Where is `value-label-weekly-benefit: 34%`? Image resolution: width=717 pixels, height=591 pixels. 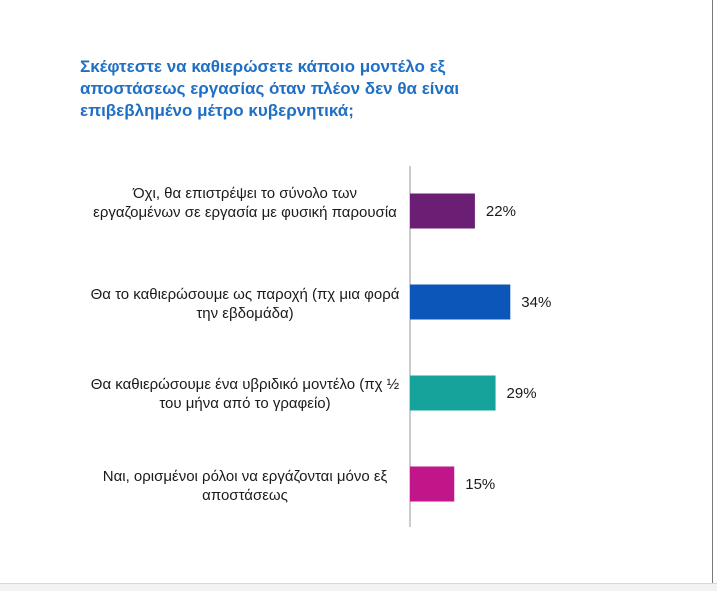
value-label-weekly-benefit: 34% is located at coordinates (536, 302).